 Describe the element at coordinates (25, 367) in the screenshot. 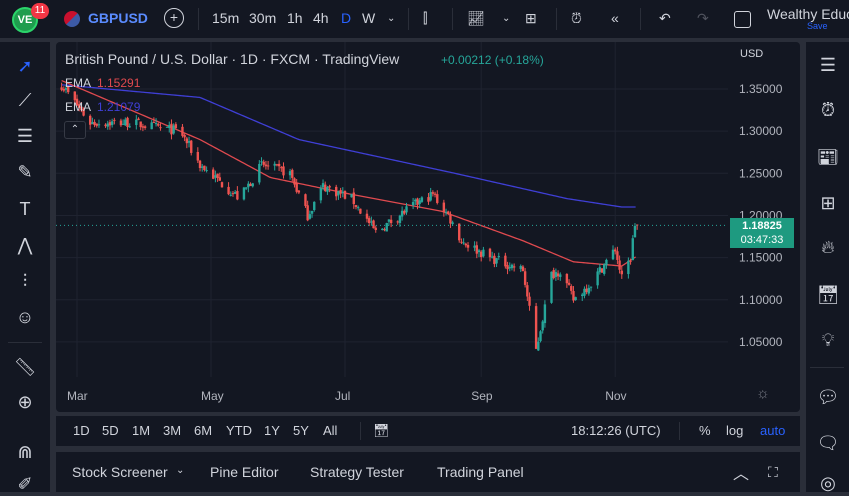

I see `ruler-icon: 📏︎` at that location.